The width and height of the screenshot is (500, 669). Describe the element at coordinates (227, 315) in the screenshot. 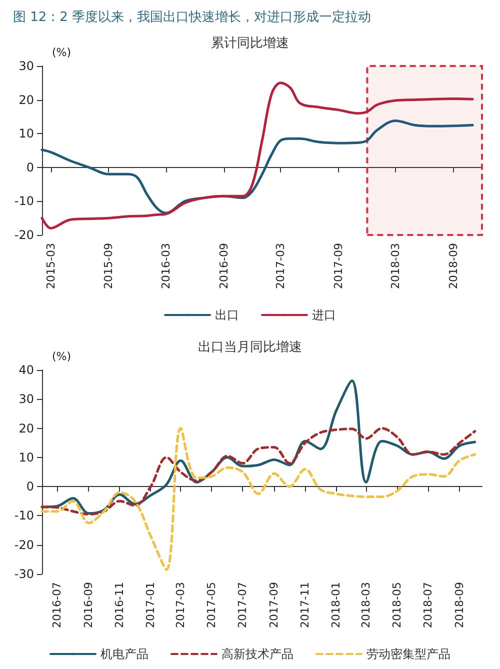

I see `legend-label: 出口` at that location.